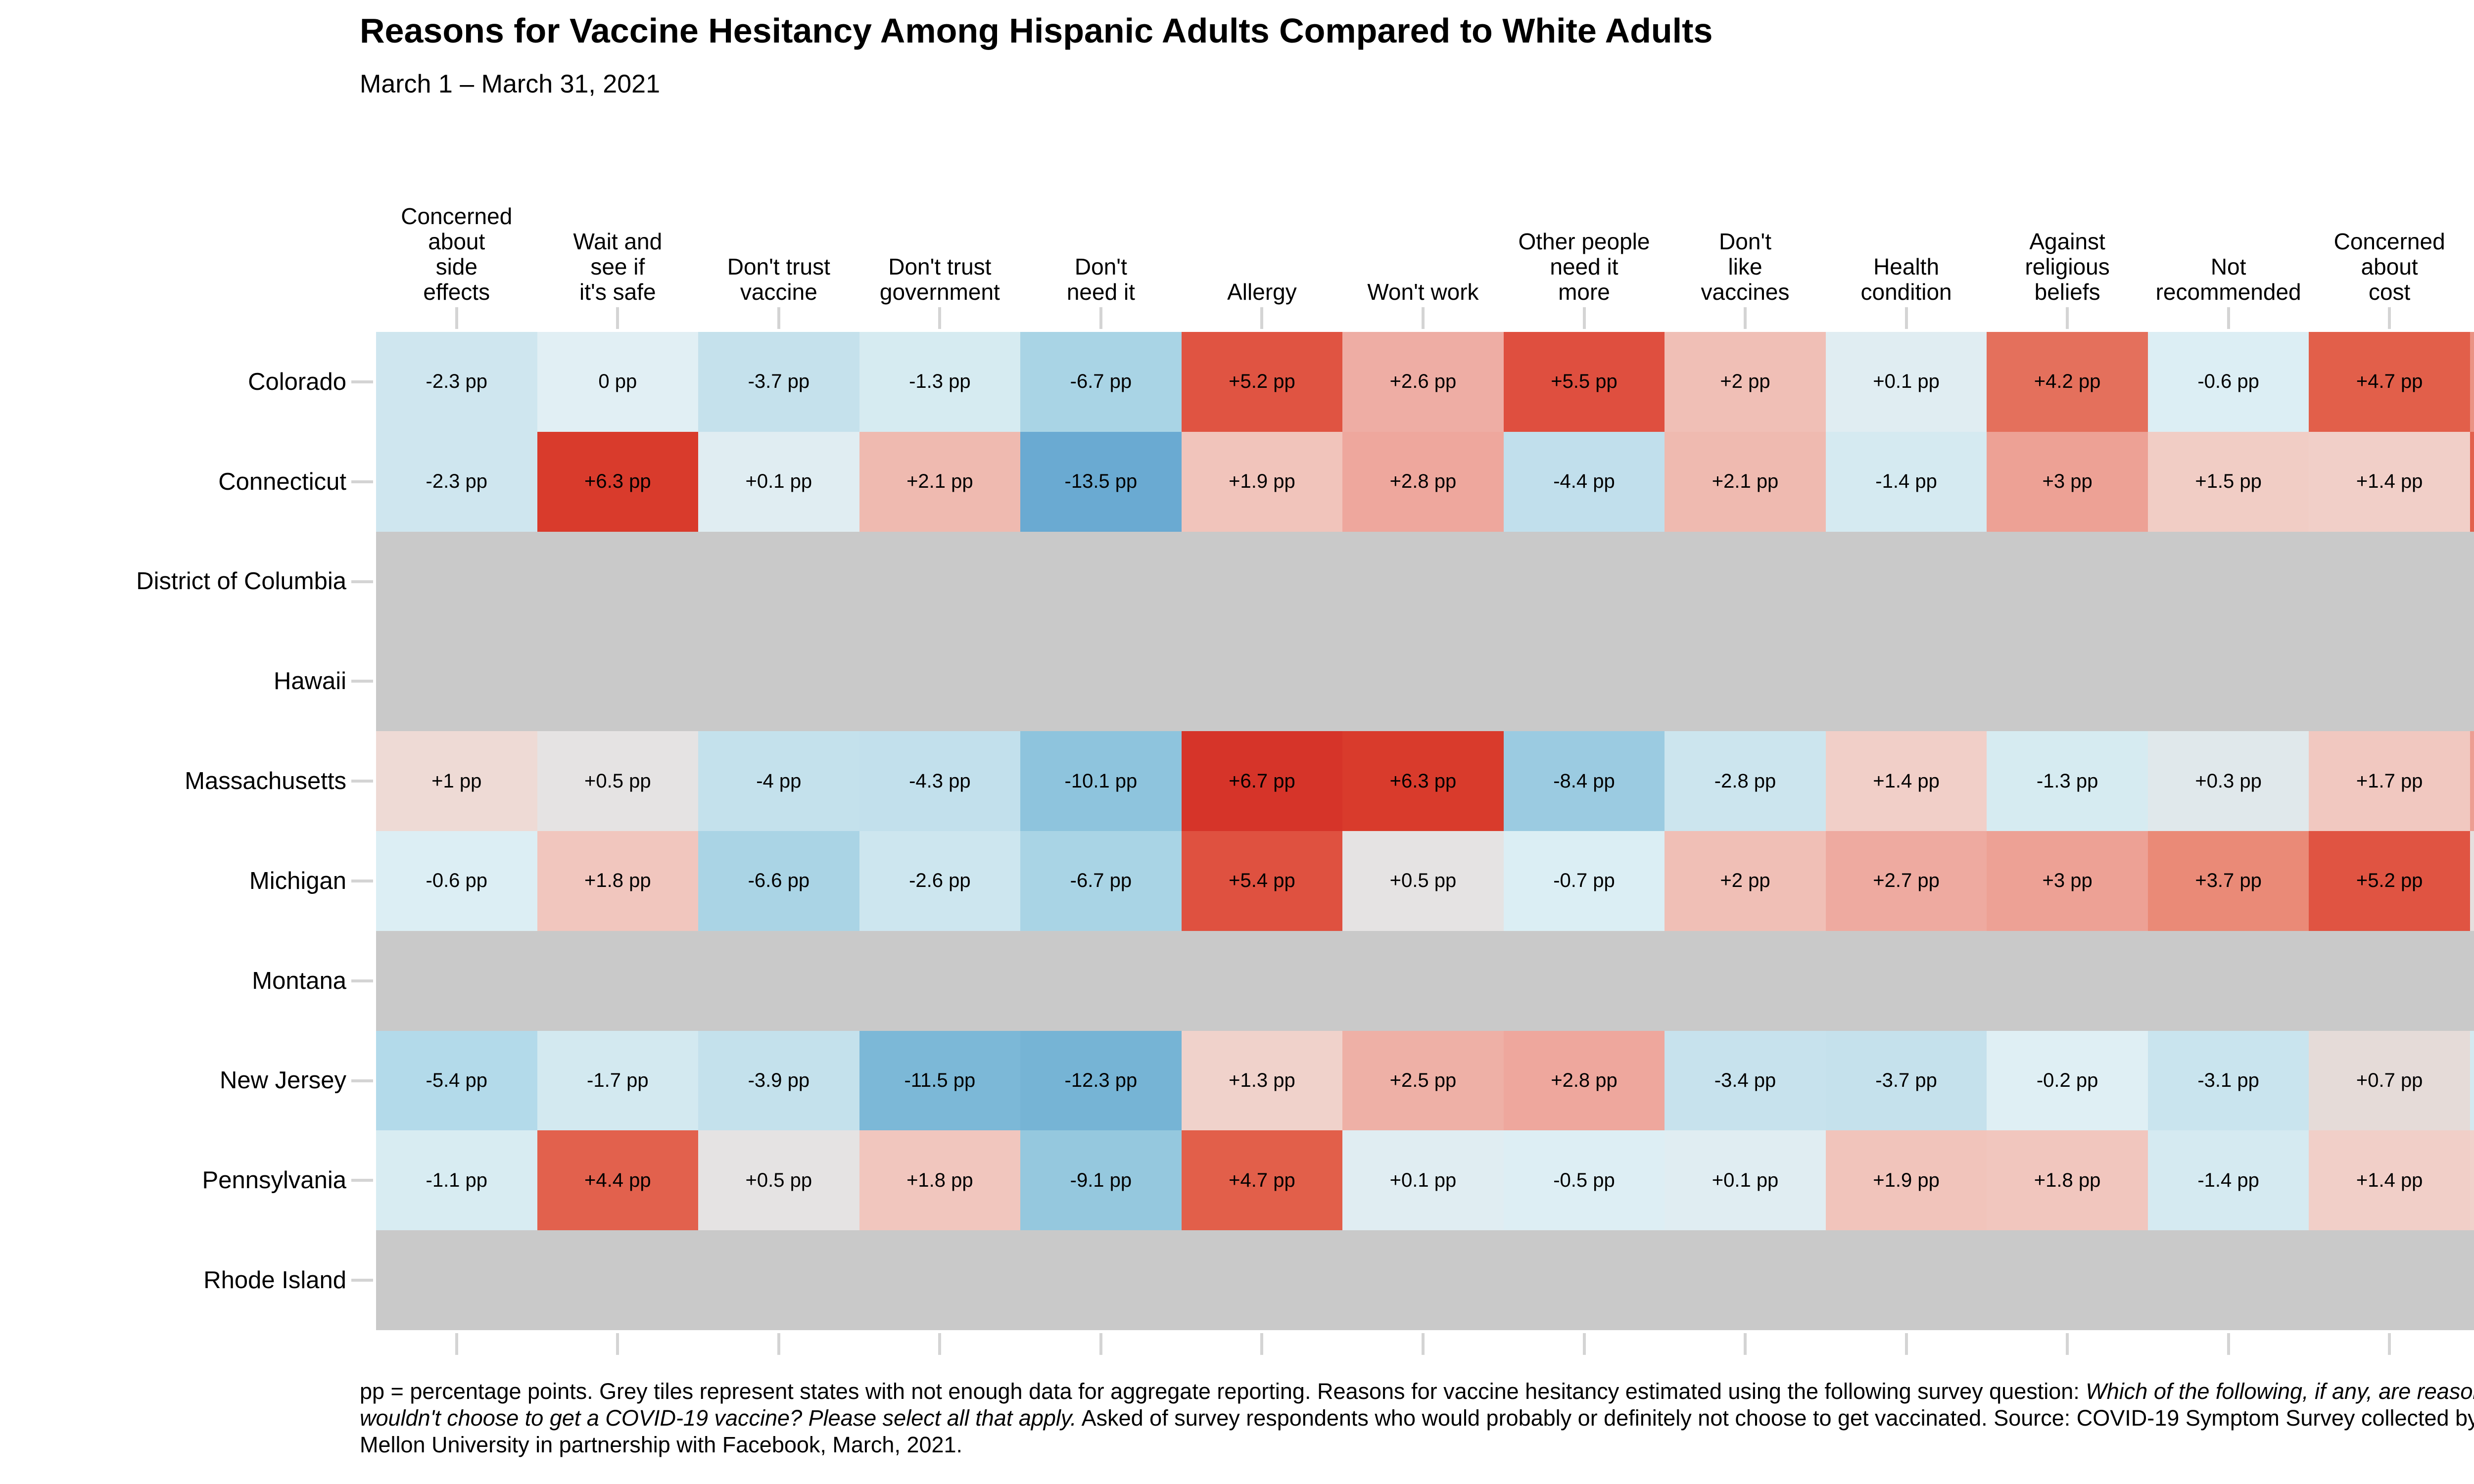 Image resolution: width=2474 pixels, height=1484 pixels. Describe the element at coordinates (618, 781) in the screenshot. I see `heatmap-cell: +0.5 pp` at that location.